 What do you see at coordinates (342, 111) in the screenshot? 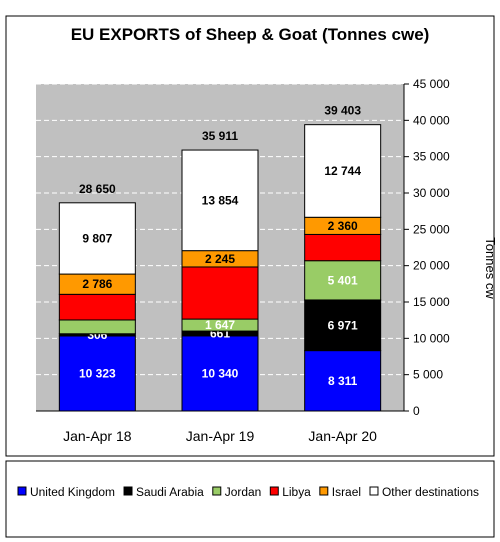
I see `total-label: 39 403` at bounding box center [342, 111].